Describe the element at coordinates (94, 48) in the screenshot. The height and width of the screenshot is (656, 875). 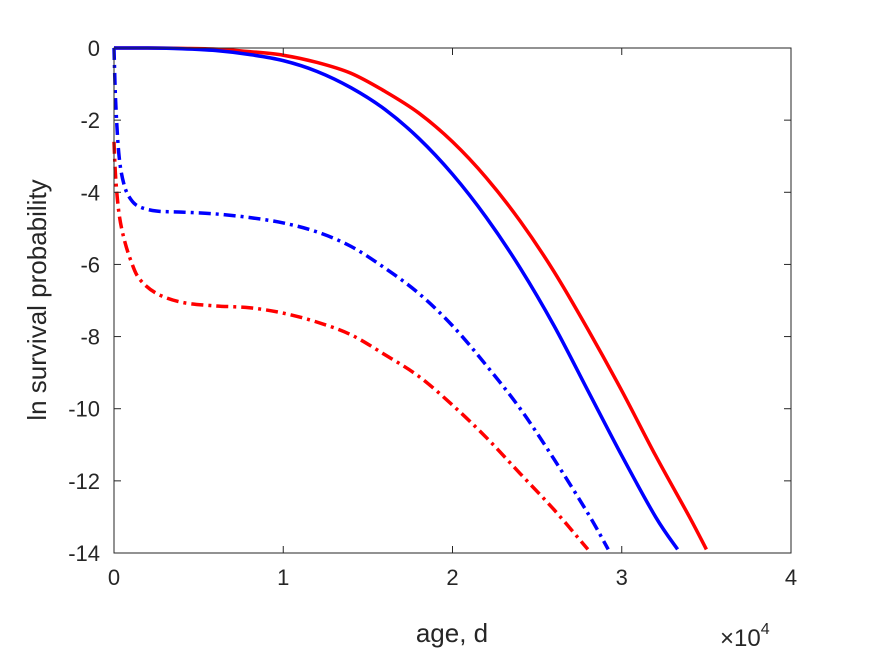
I see `y-tick-label: 0` at that location.